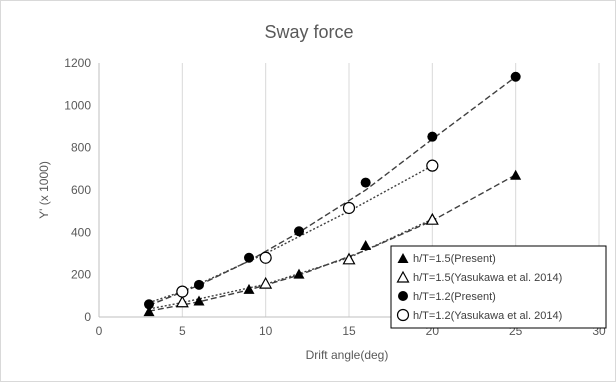 Image resolution: width=616 pixels, height=386 pixels. Describe the element at coordinates (349, 331) in the screenshot. I see `x-tick-label: 15` at that location.